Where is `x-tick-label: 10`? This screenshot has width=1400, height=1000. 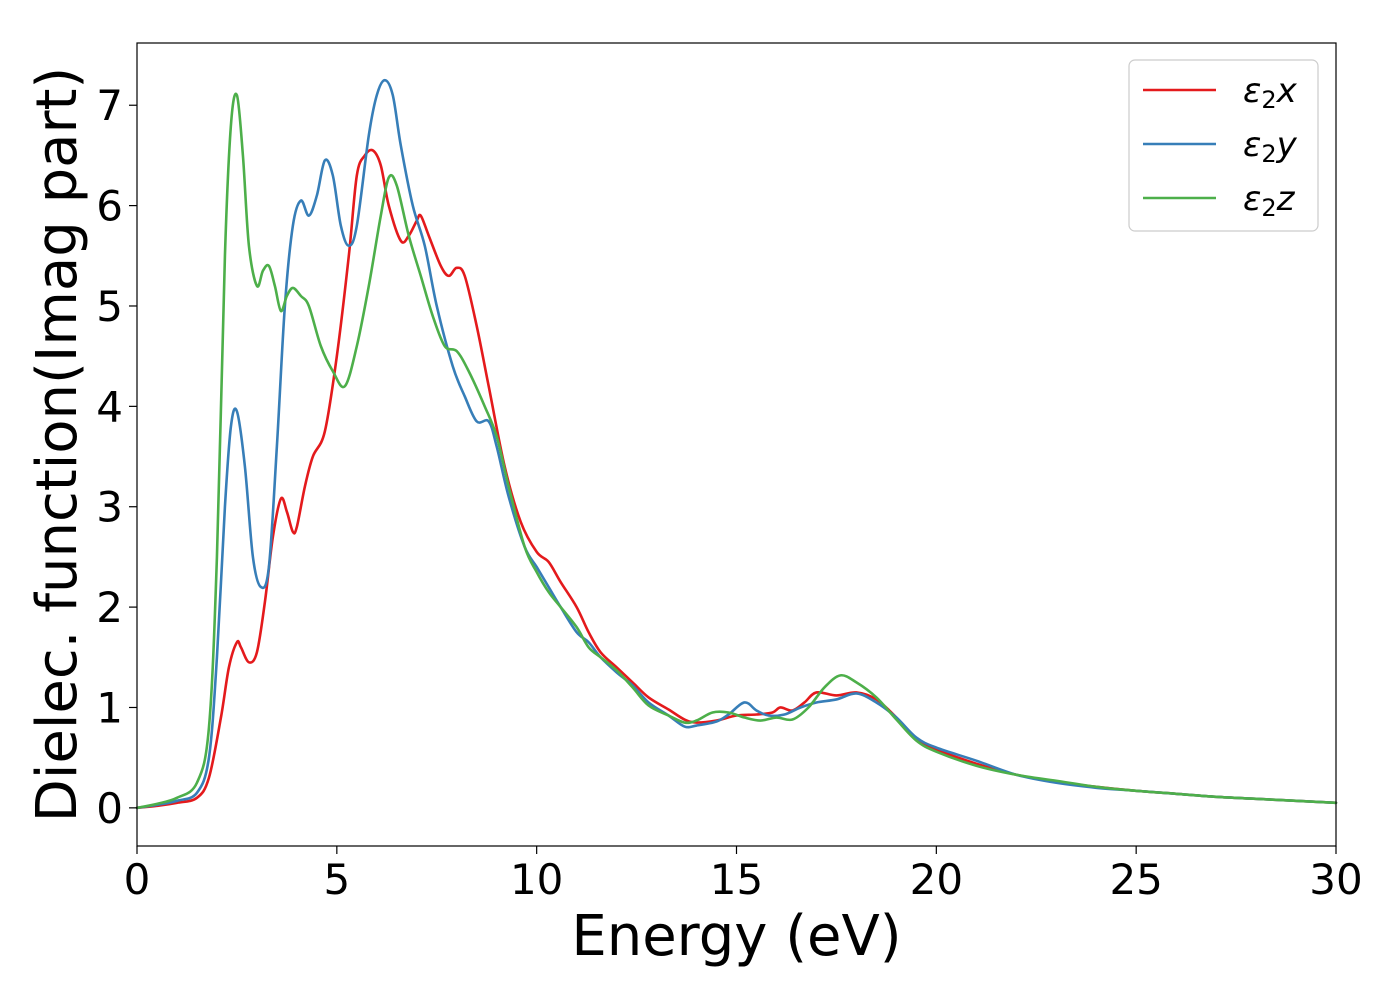 x-tick-label: 10 is located at coordinates (536, 879).